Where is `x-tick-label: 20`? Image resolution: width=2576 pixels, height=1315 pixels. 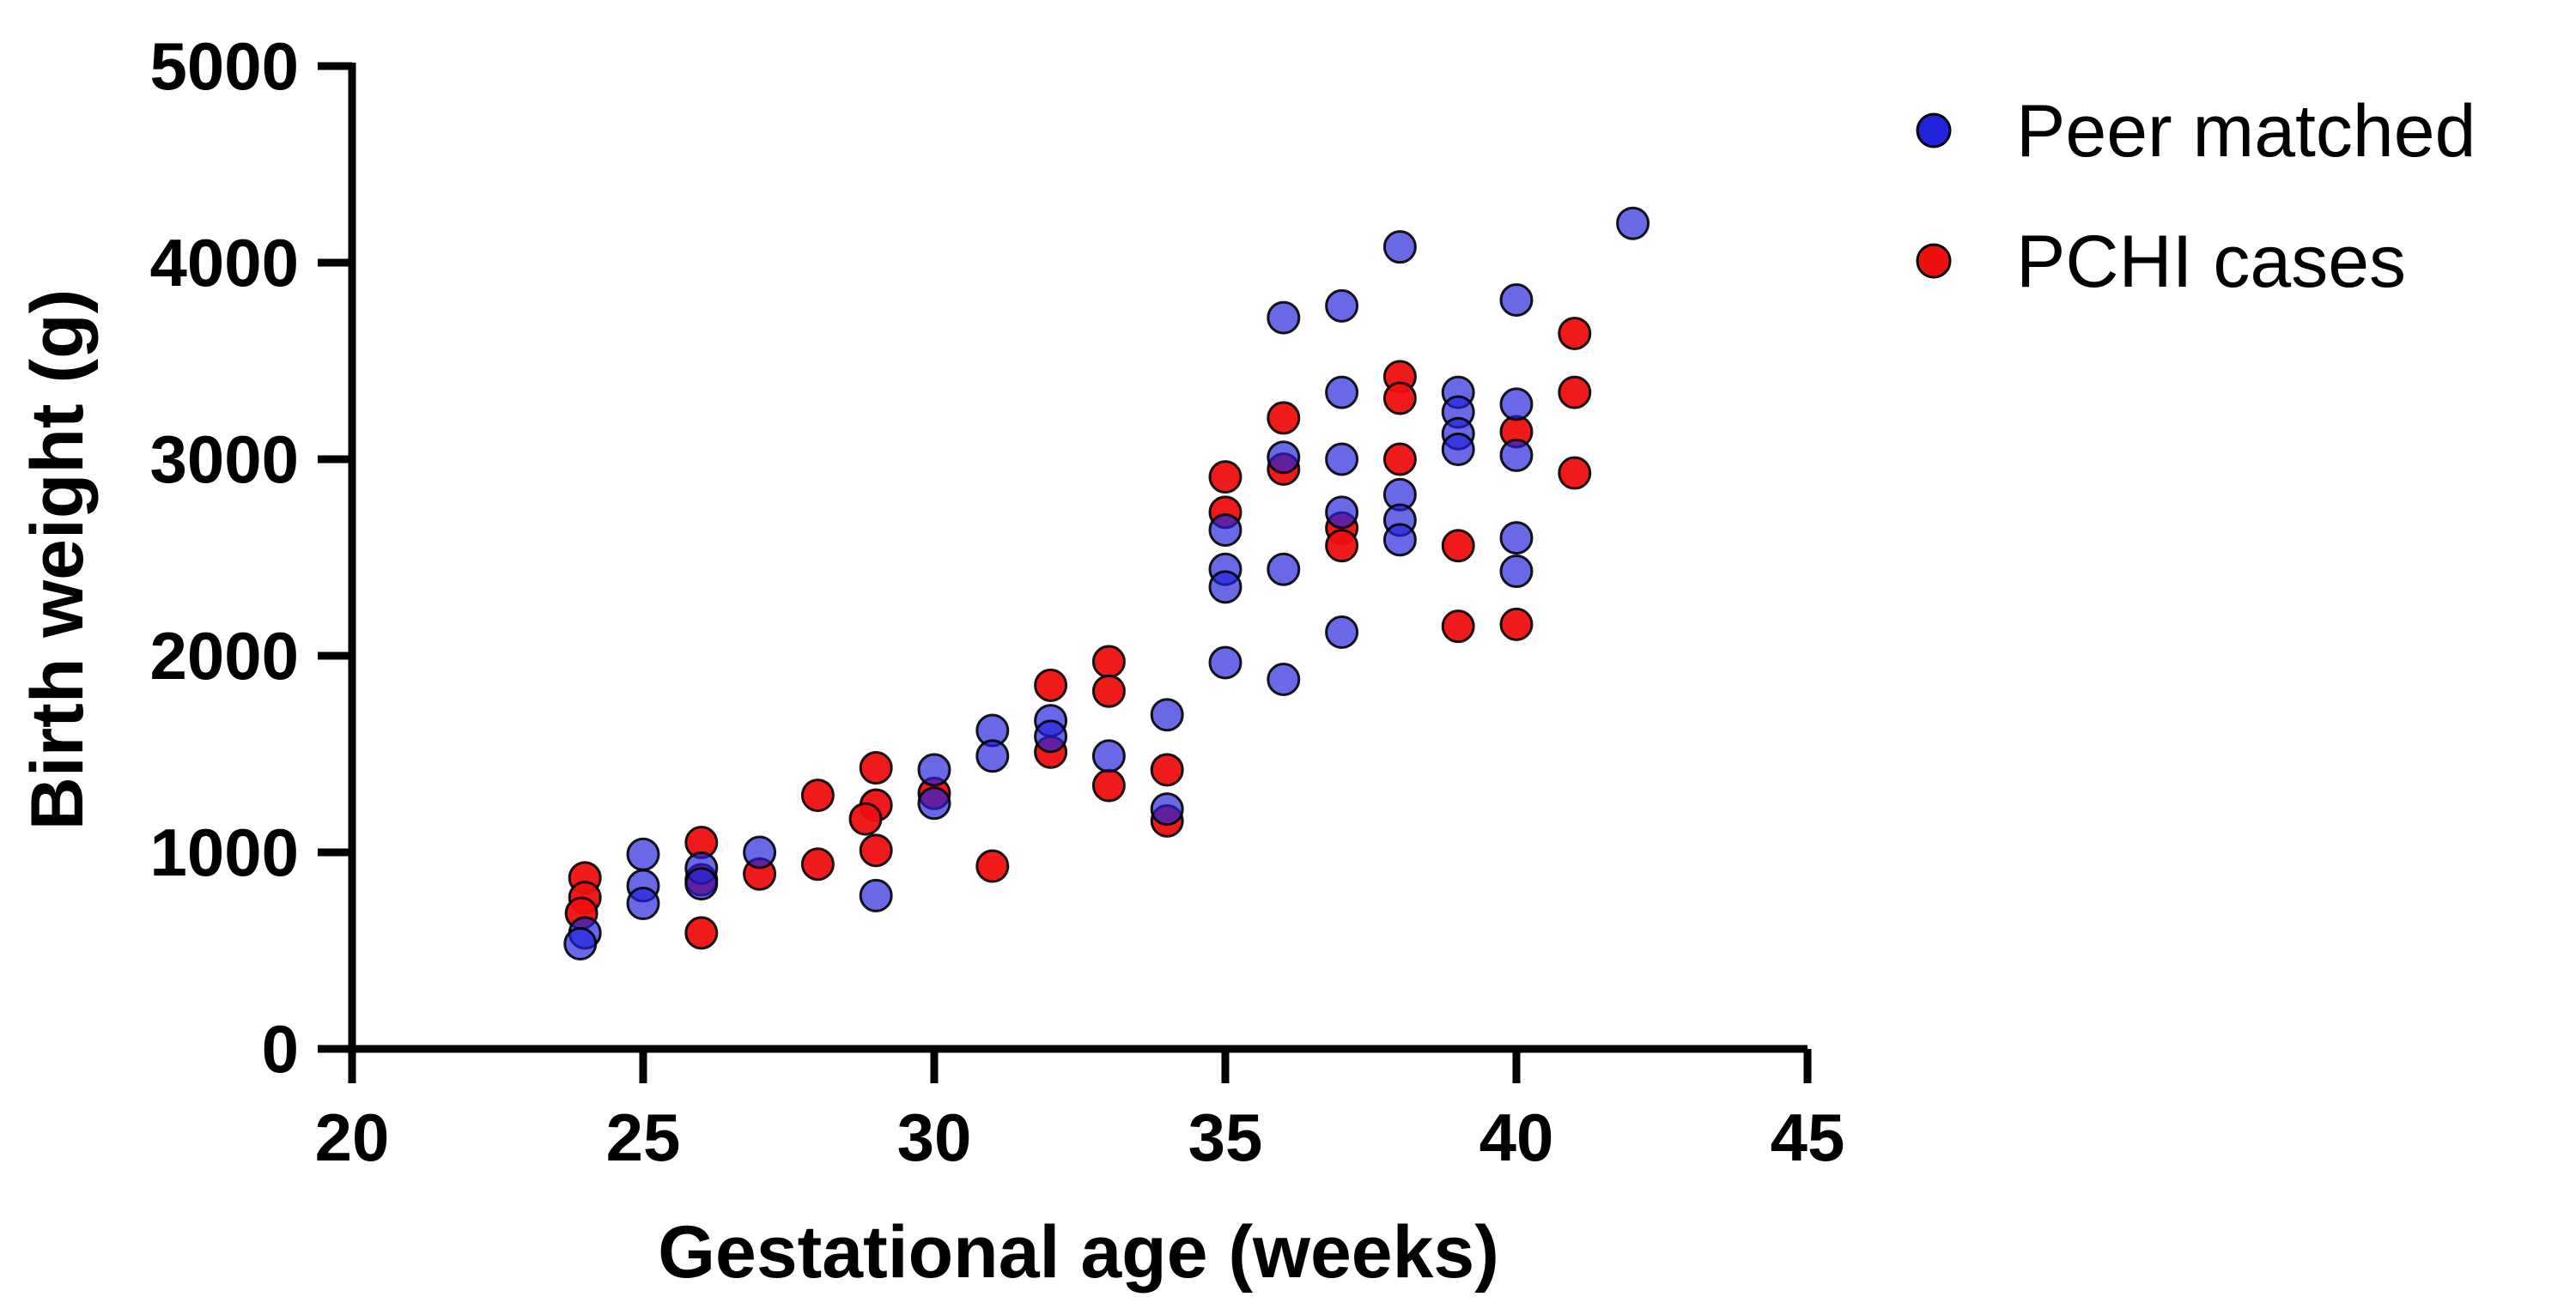
x-tick-label: 20 is located at coordinates (353, 1137).